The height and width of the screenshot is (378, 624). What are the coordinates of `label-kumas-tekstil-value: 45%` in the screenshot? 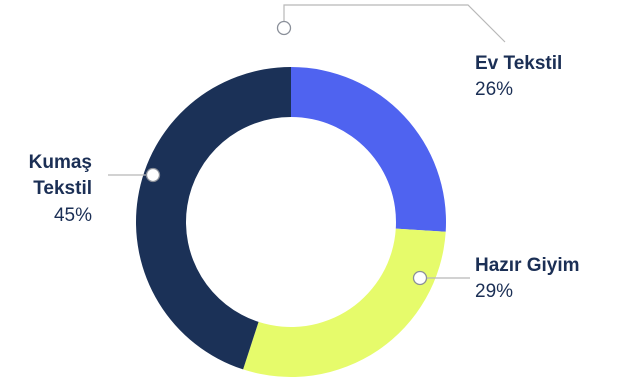 It's located at (73, 215).